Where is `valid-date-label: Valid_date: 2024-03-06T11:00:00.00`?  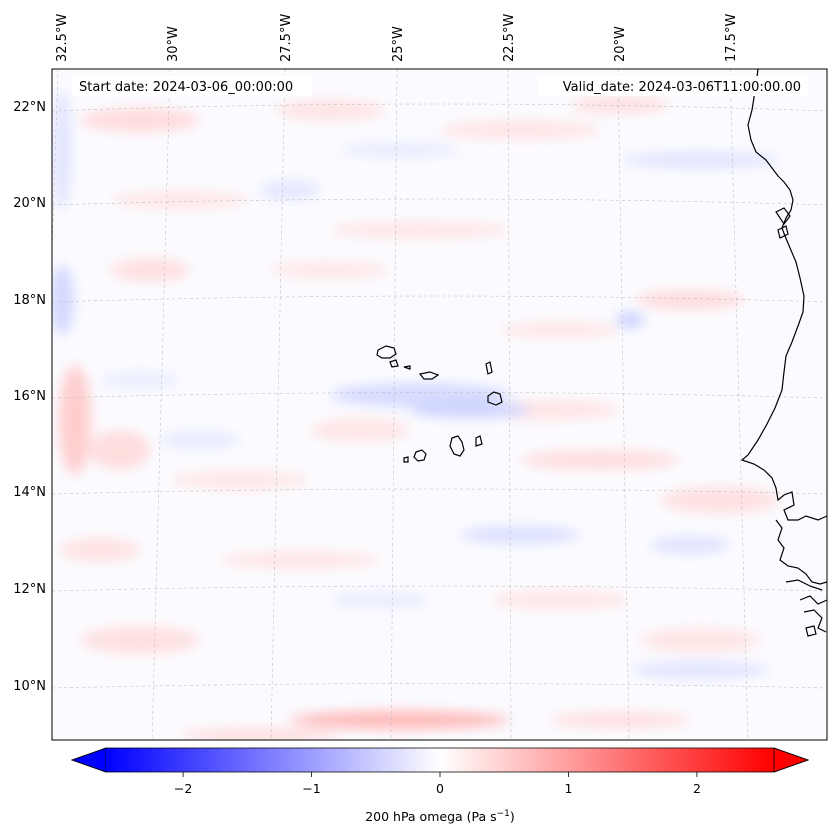 valid-date-label: Valid_date: 2024-03-06T11:00:00.00 is located at coordinates (673, 86).